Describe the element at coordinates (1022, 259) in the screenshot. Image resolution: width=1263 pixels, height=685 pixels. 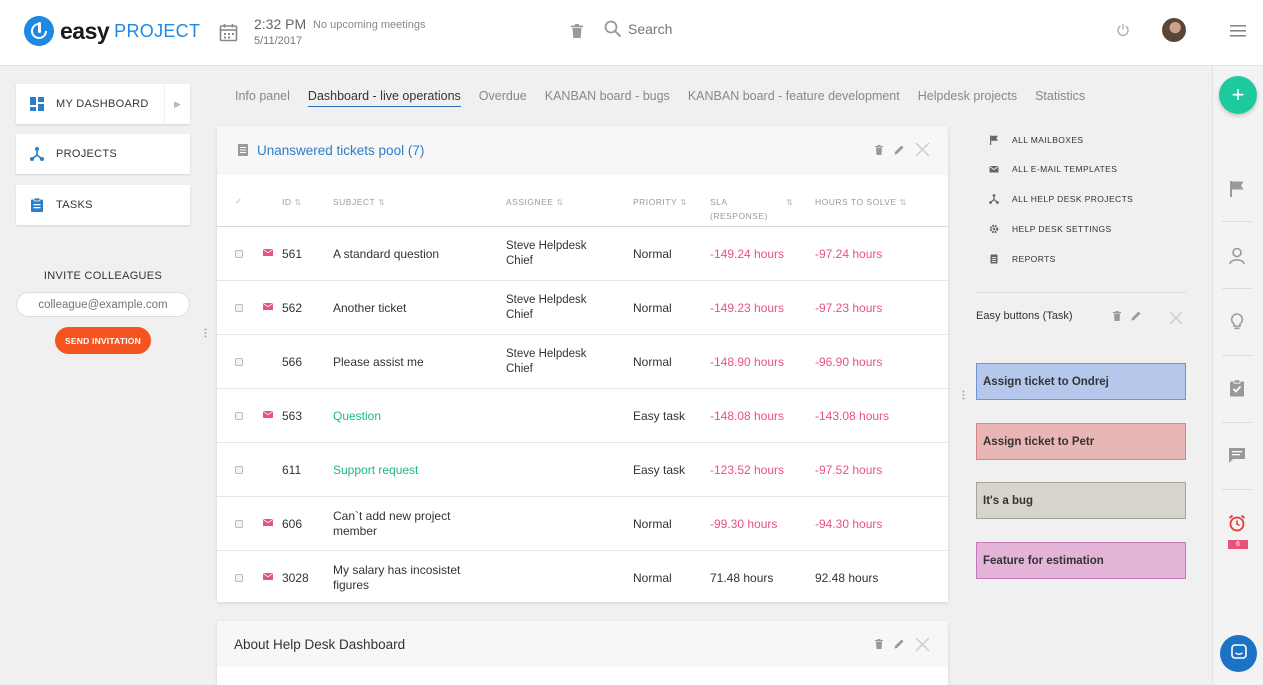
I see `link-reports: REPORTS` at that location.